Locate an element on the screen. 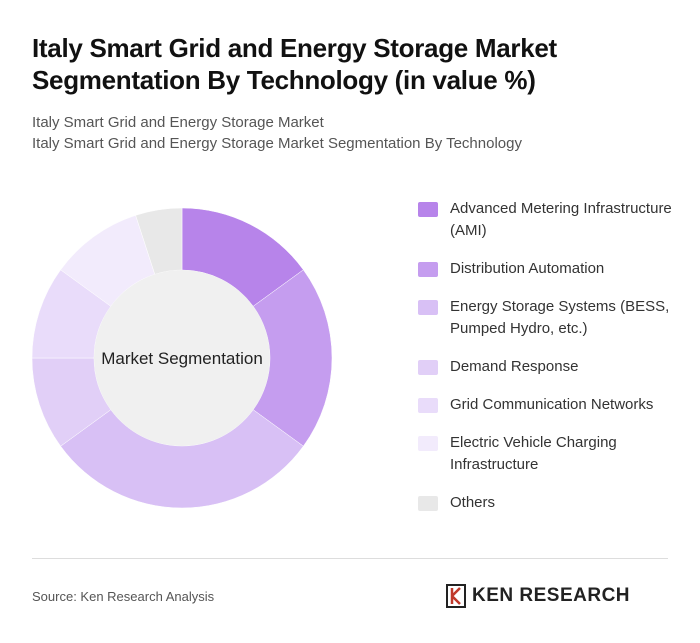 Image resolution: width=700 pixels, height=643 pixels. donut-hole is located at coordinates (182, 358).